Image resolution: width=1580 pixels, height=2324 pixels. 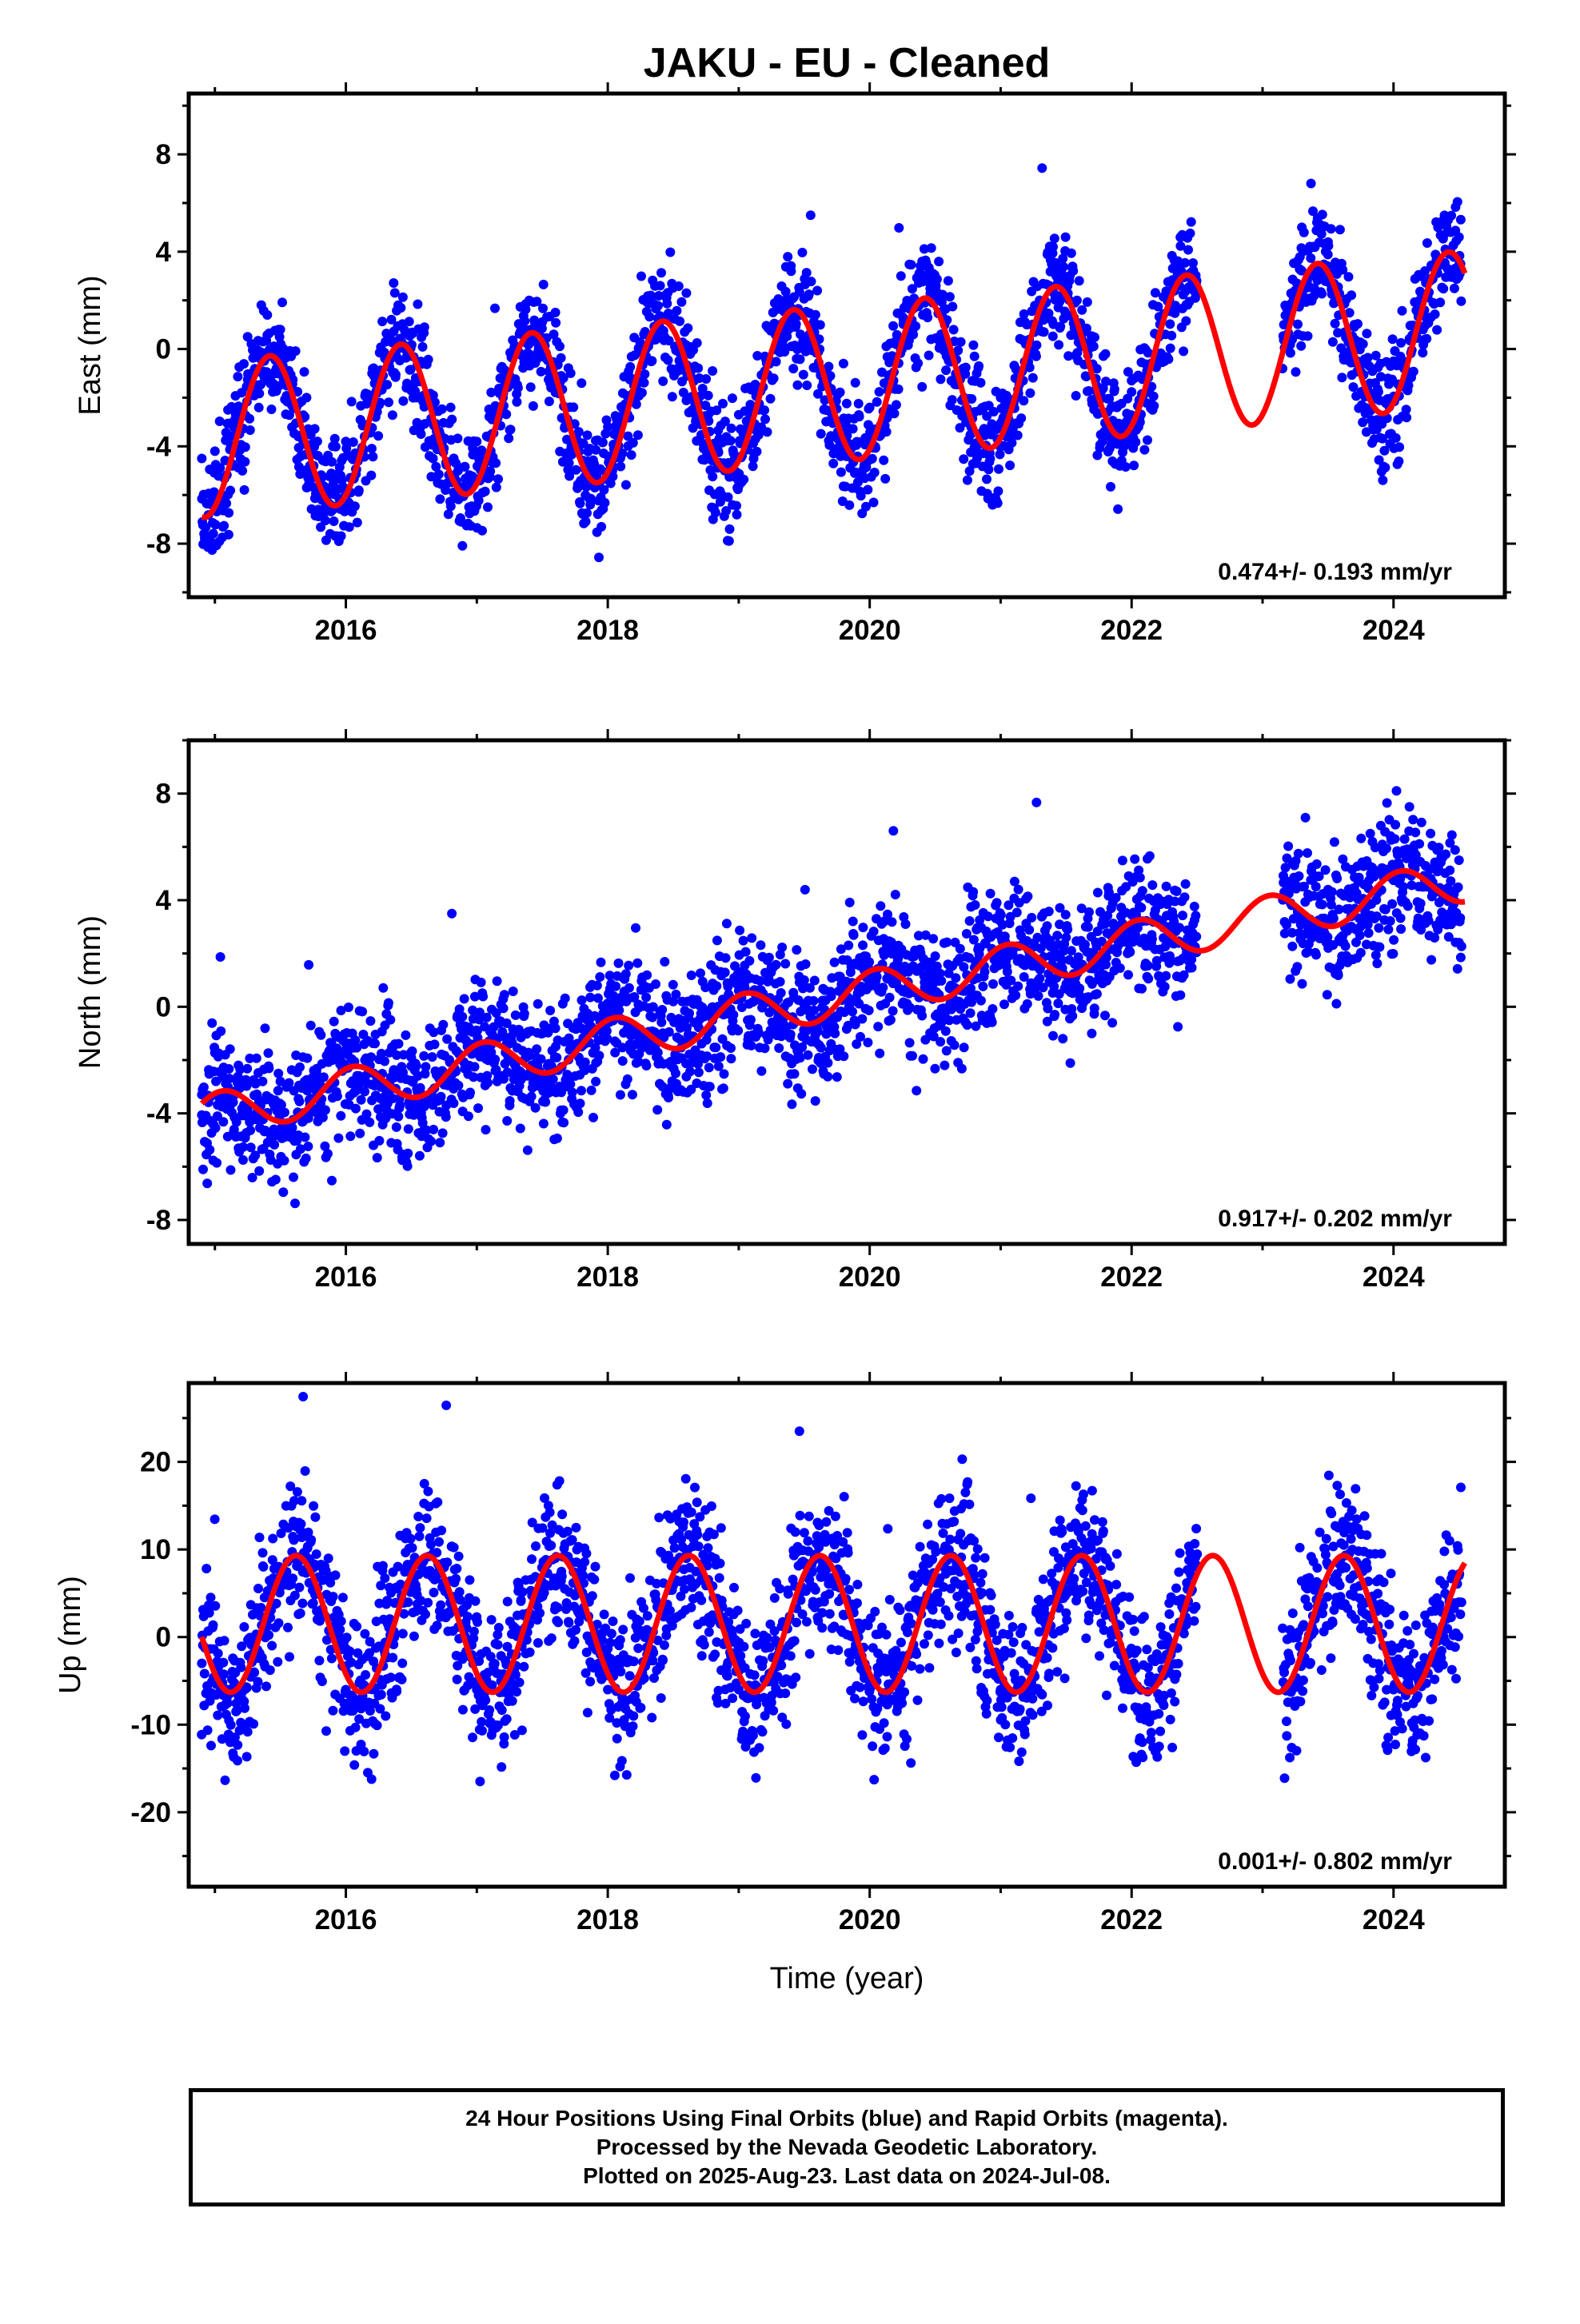 I want to click on x-tick-label: 2022, so click(x=1132, y=1278).